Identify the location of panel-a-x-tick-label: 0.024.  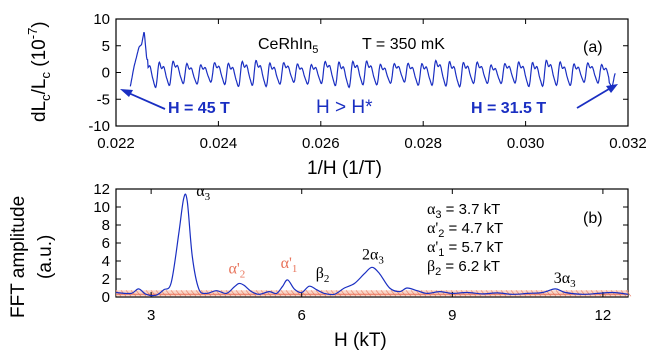
(219, 143).